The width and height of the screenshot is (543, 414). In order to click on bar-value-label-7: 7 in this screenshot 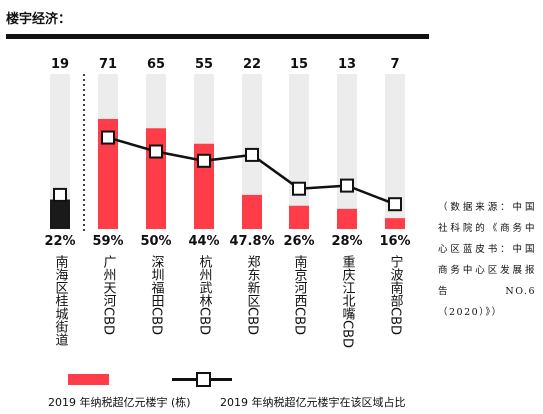, I will do `click(394, 64)`.